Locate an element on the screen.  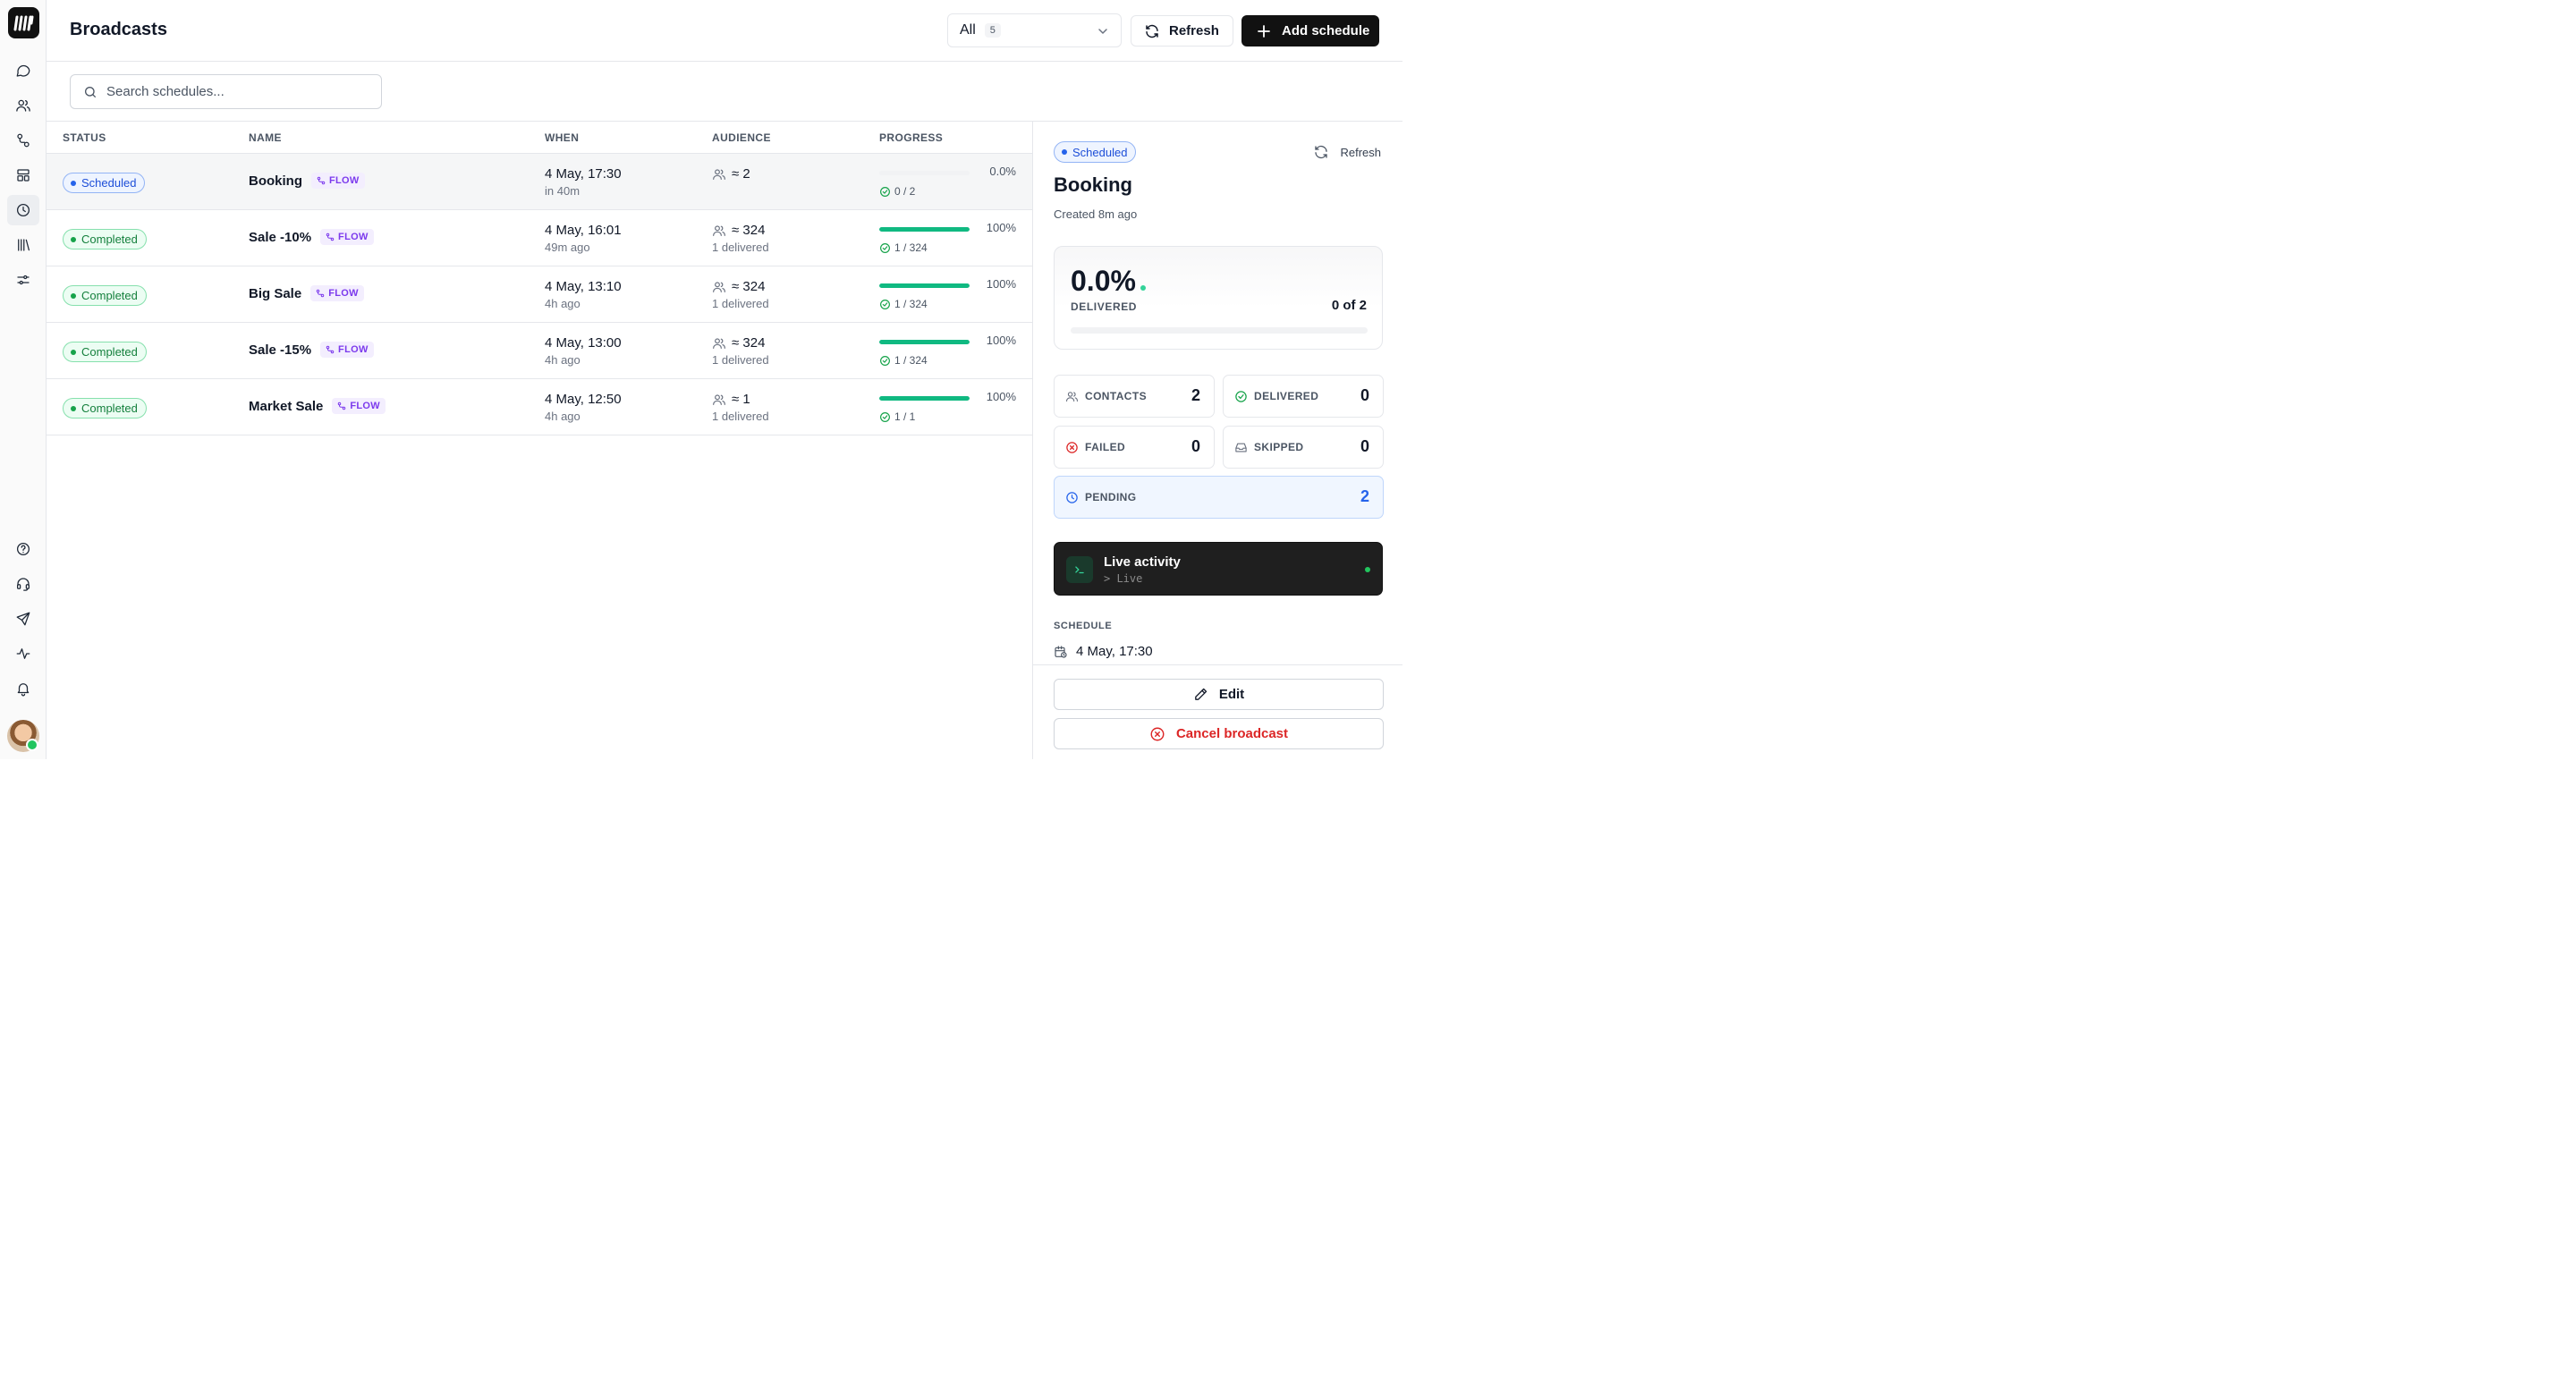
refresh-button: Refresh is located at coordinates (1182, 30).